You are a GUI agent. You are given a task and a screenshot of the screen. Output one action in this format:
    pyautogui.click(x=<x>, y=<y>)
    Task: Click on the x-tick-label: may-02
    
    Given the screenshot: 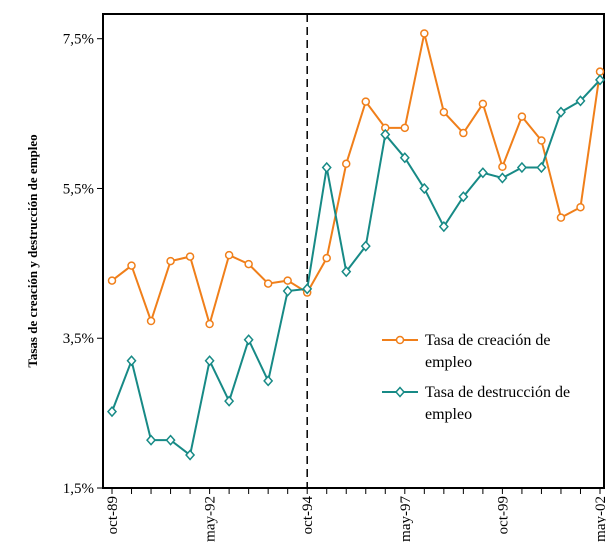 What is the action you would take?
    pyautogui.click(x=599, y=519)
    